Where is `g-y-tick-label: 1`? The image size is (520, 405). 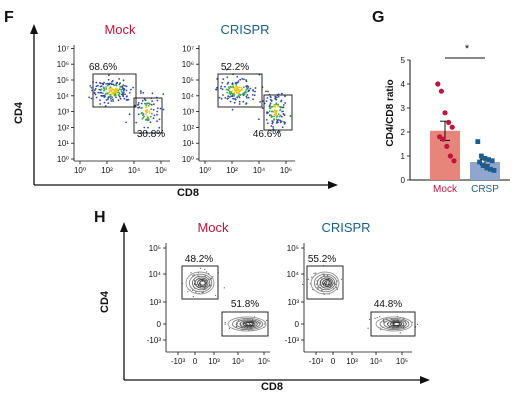
g-y-tick-label: 1 is located at coordinates (403, 156).